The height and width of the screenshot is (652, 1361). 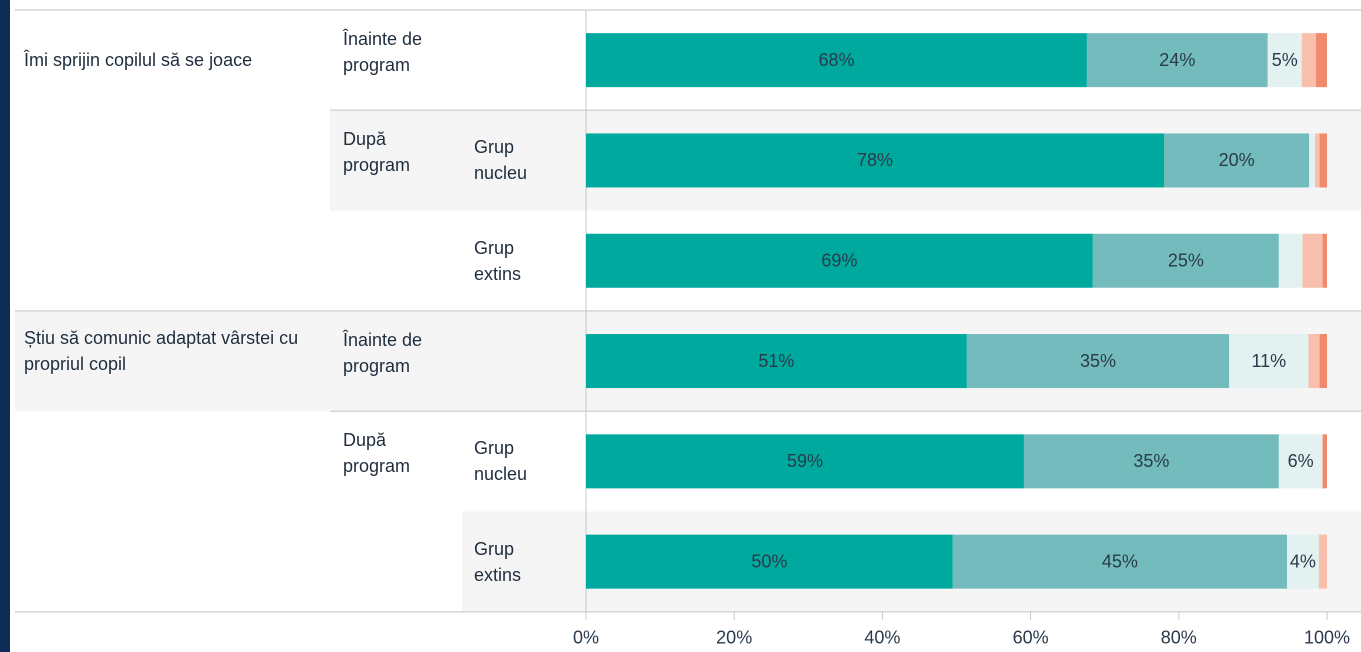 I want to click on value-label: 69%, so click(x=839, y=261).